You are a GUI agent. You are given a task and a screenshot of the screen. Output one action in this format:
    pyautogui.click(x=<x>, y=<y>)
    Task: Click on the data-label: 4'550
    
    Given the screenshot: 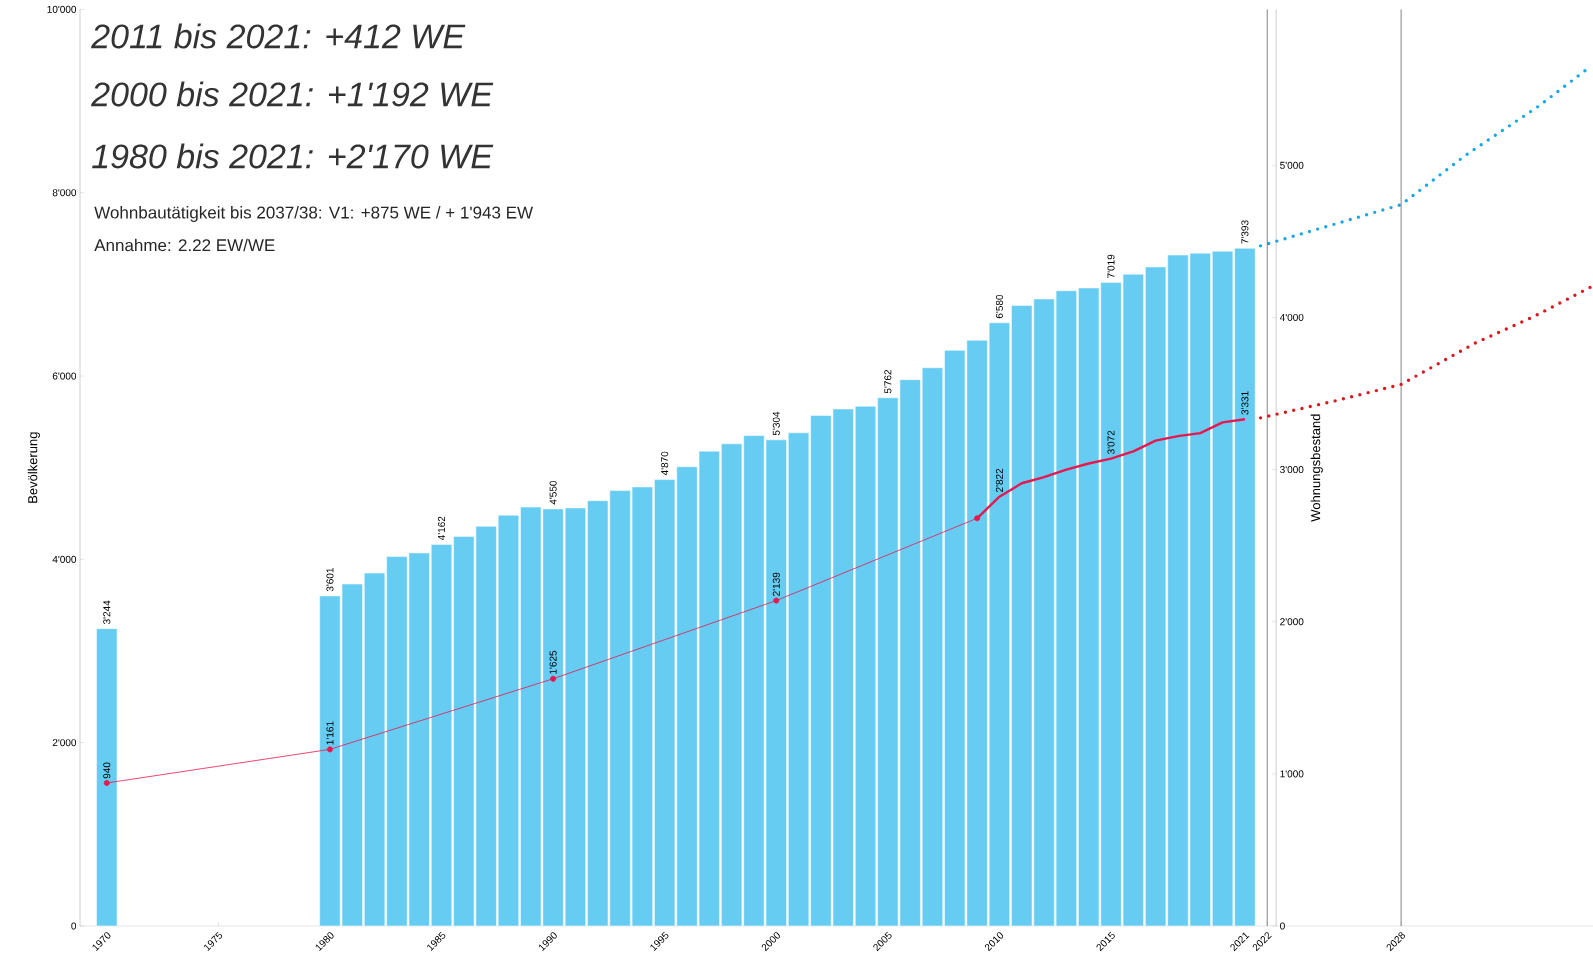 What is the action you would take?
    pyautogui.click(x=553, y=492)
    